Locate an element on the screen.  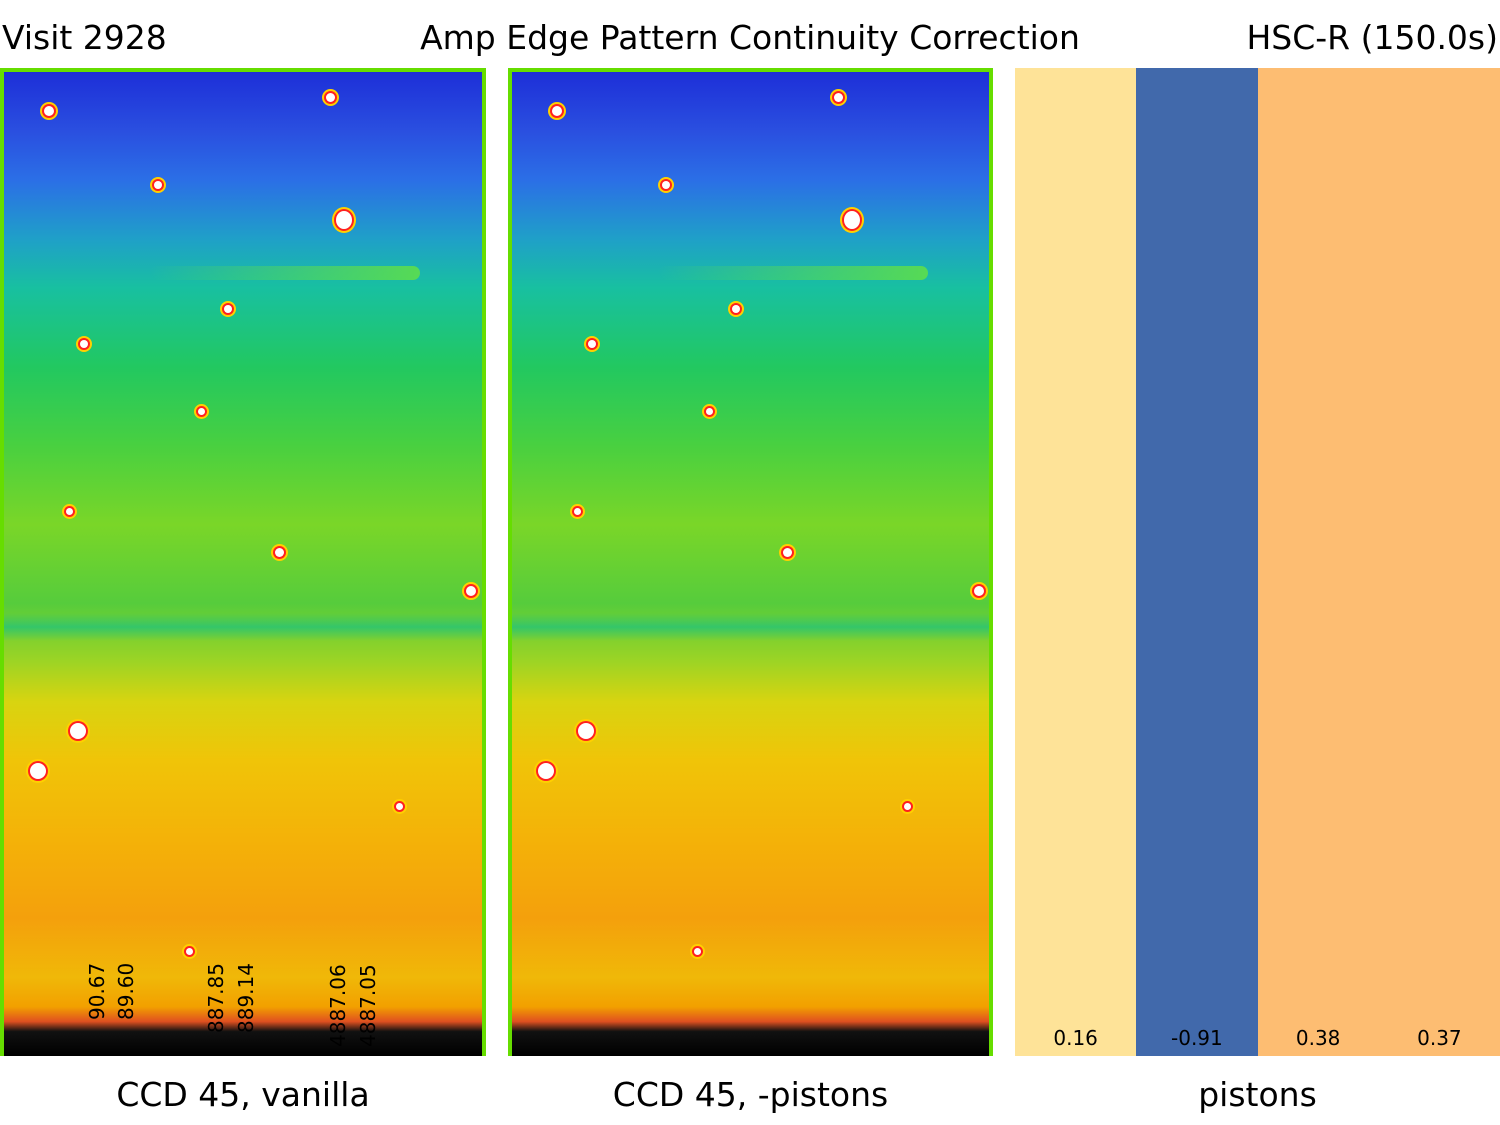
piston-amp-2: -0.91 is located at coordinates (1197, 562).